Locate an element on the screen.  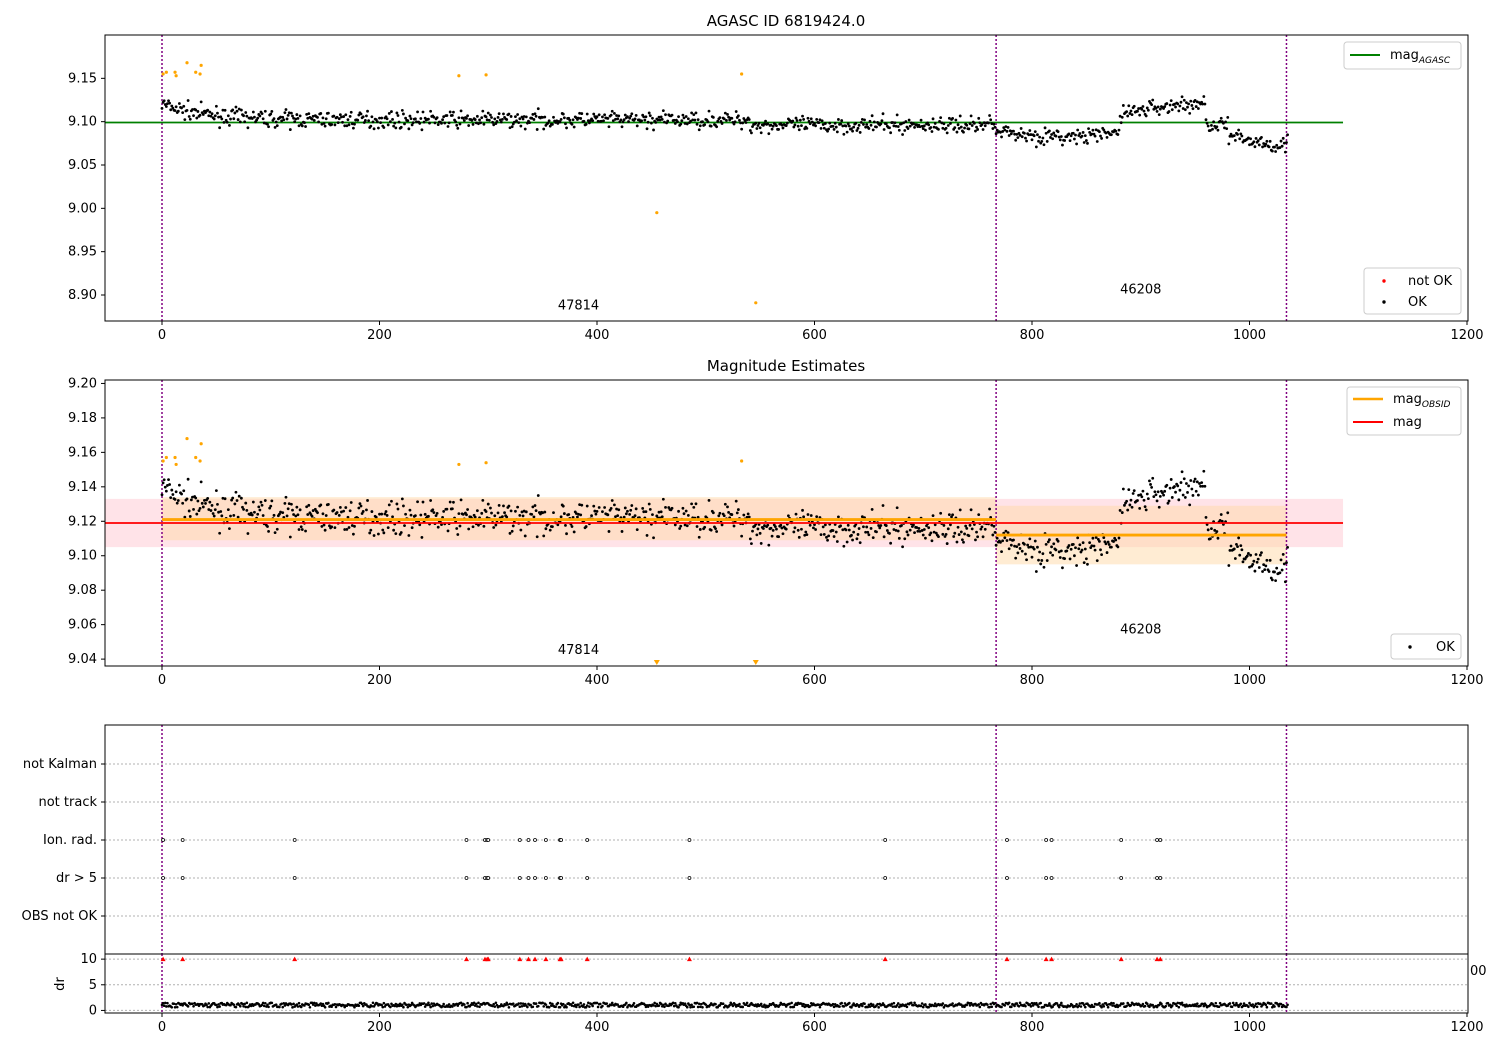
x-tick-label: 600 is located at coordinates (814, 1027).